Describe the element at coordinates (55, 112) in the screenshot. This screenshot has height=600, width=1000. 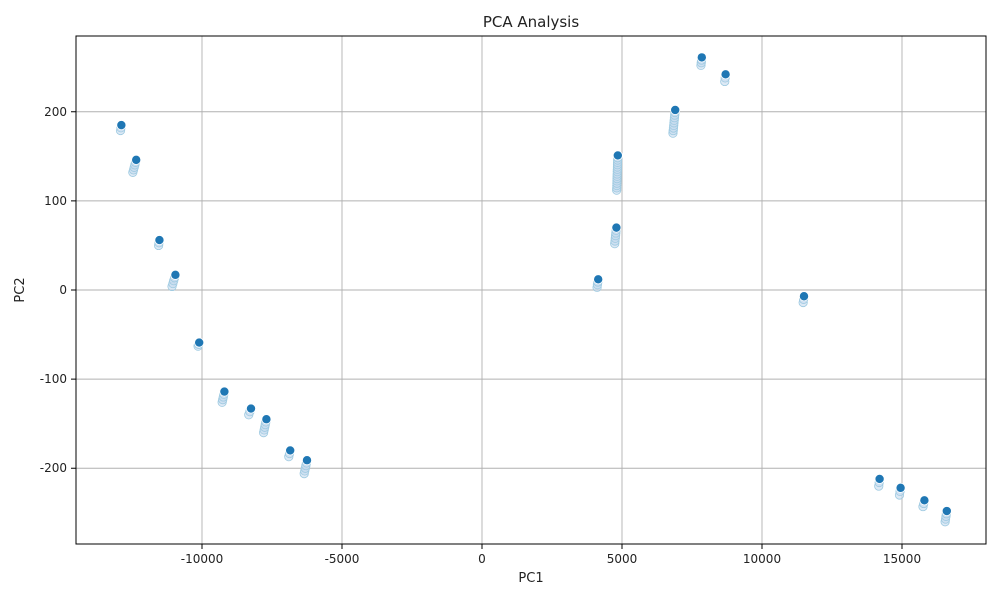
I see `y-tick-label: 200` at that location.